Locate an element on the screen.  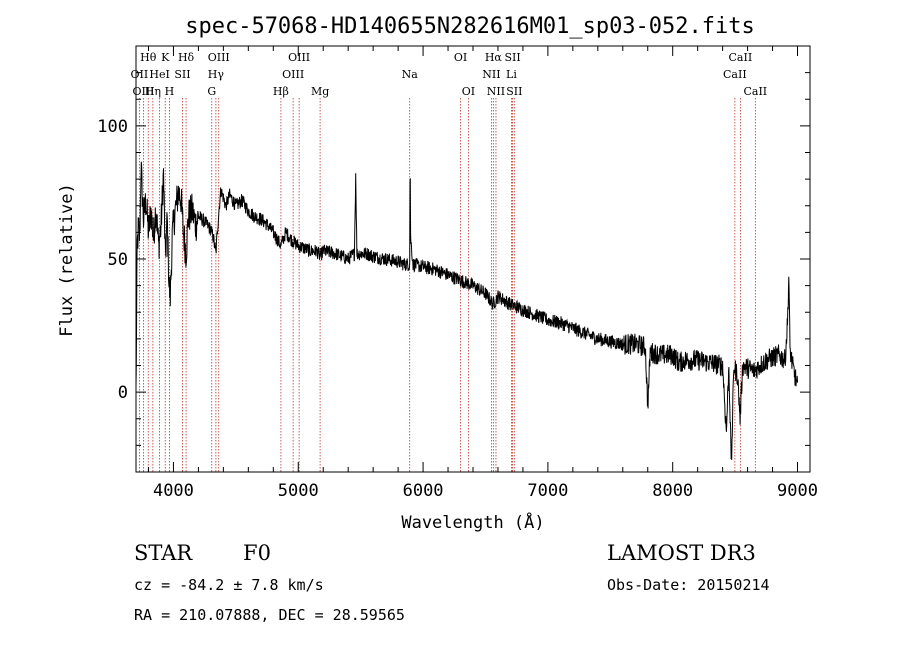
y-tick-label: 0 is located at coordinates (123, 393).